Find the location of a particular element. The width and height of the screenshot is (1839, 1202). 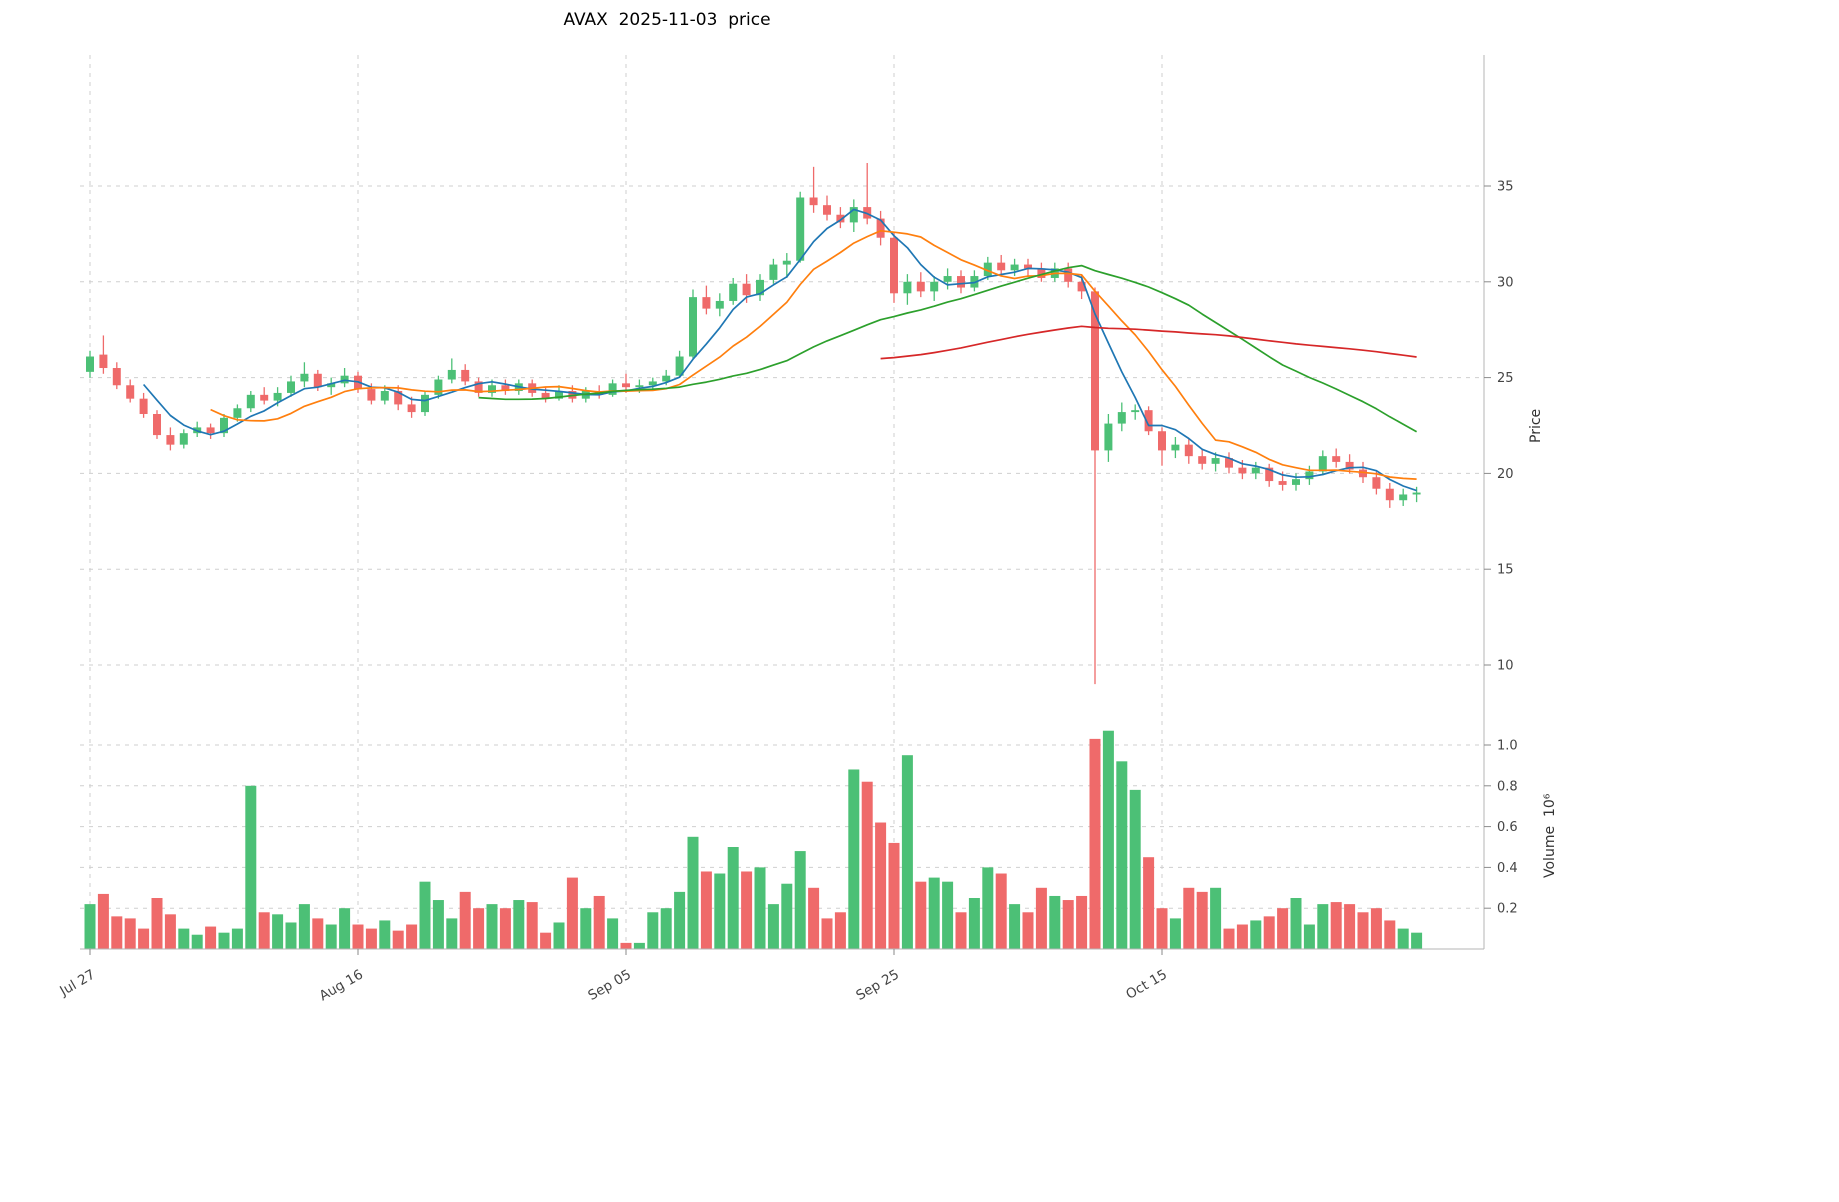

svg-text: Jul 27 is located at coordinates (77, 983).